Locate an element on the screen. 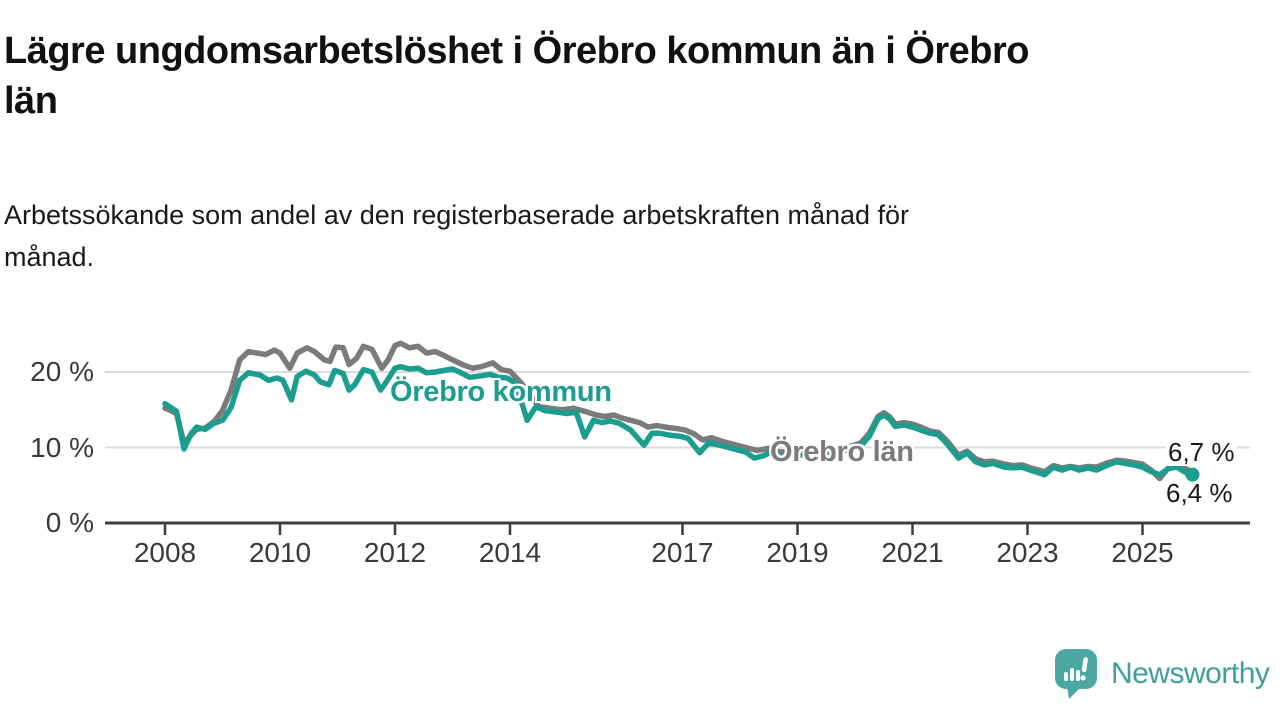 The width and height of the screenshot is (1280, 720). newsworthy-logo: Newsworthy is located at coordinates (1162, 674).